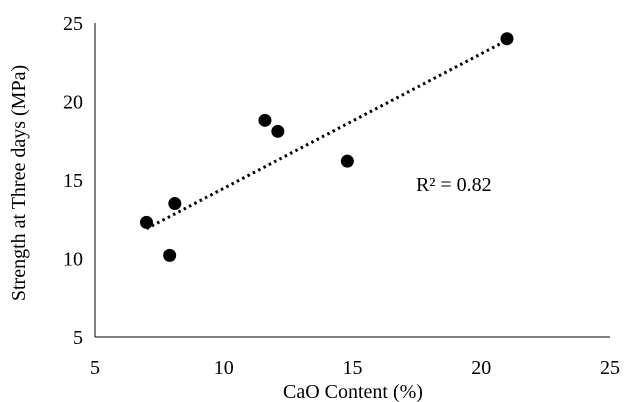 The width and height of the screenshot is (630, 402). Describe the element at coordinates (224, 368) in the screenshot. I see `x-tick-label: 10` at that location.